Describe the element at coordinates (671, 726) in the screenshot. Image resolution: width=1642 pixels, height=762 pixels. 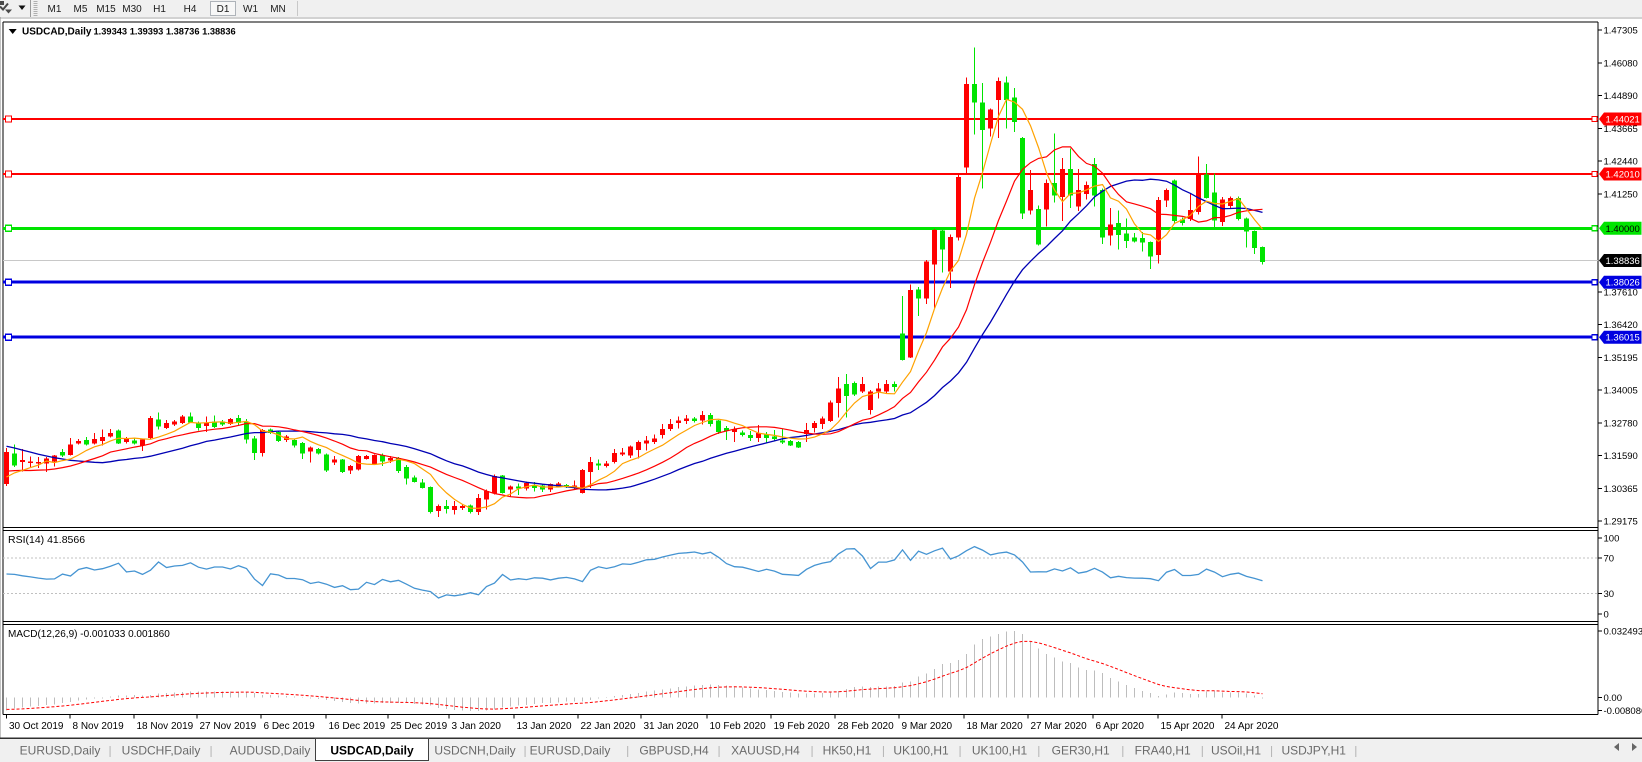
I see `svg-text: 31 Jan 2020` at that location.